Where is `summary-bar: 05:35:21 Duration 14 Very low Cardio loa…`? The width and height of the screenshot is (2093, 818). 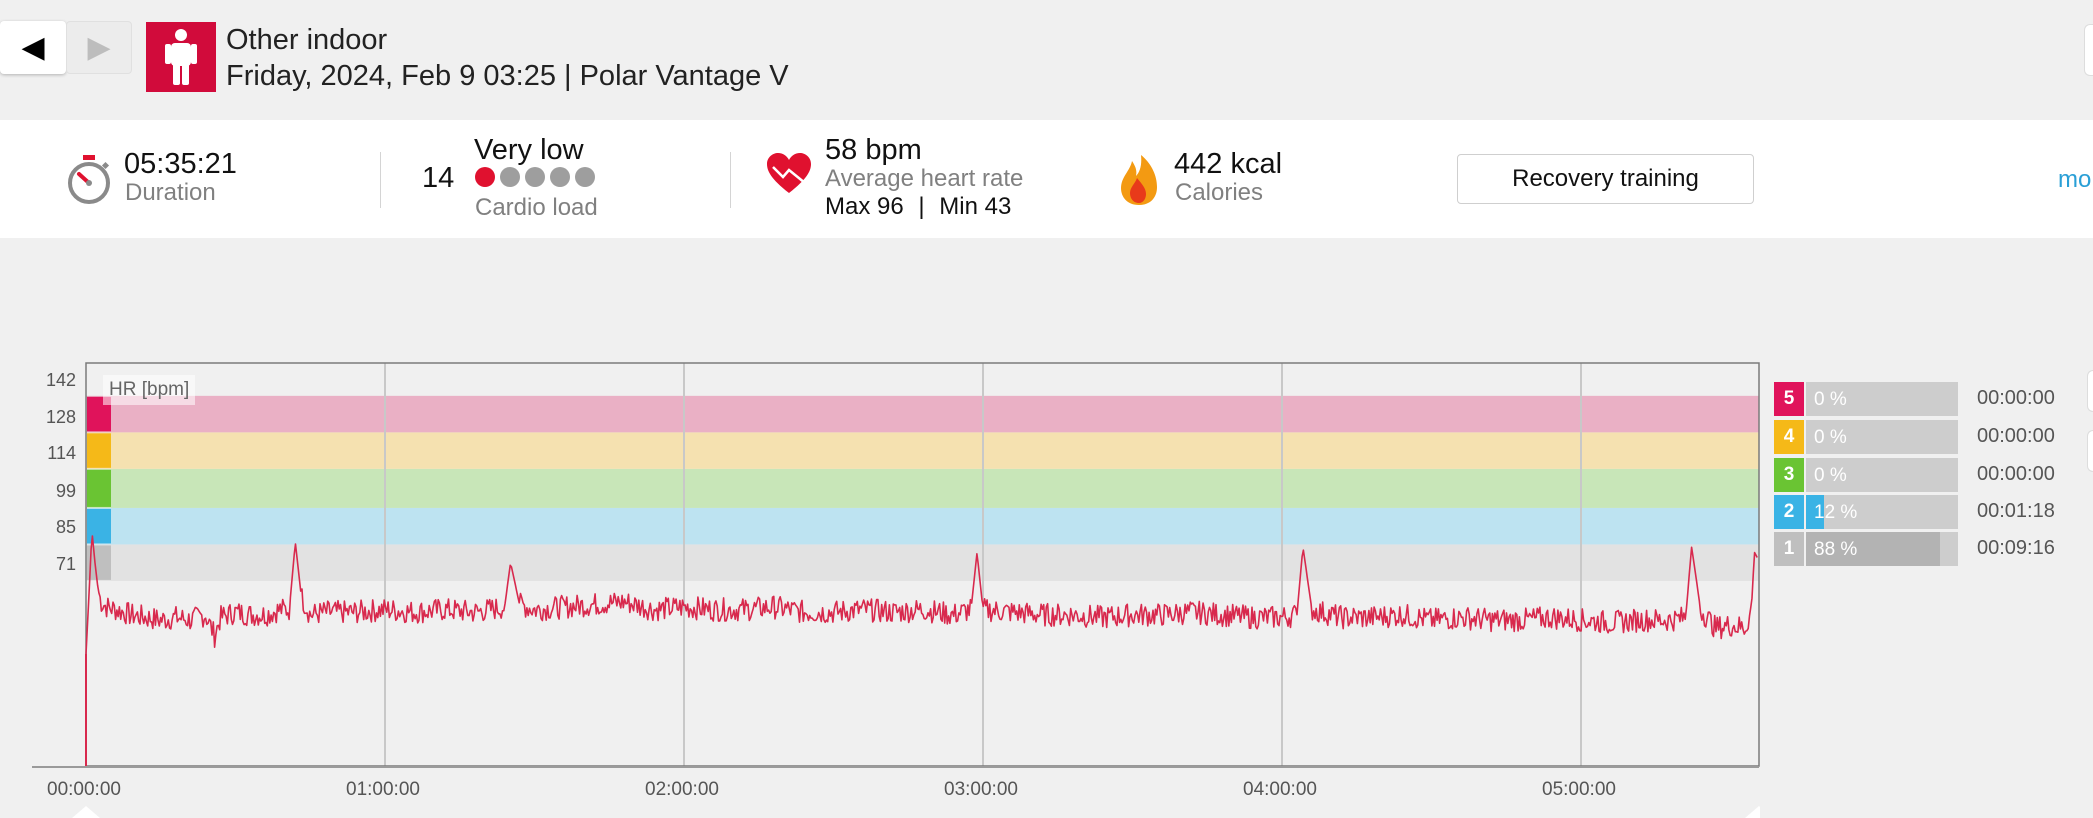
summary-bar: 05:35:21 Duration 14 Very low Cardio loa… is located at coordinates (1046, 179).